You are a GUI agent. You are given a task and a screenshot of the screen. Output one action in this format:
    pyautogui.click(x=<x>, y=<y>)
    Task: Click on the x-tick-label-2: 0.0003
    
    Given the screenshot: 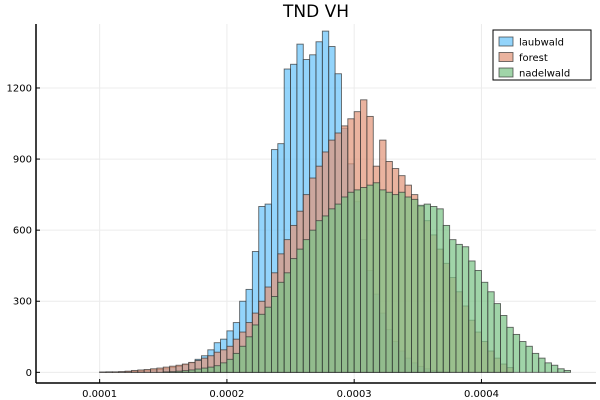 What is the action you would take?
    pyautogui.click(x=354, y=394)
    